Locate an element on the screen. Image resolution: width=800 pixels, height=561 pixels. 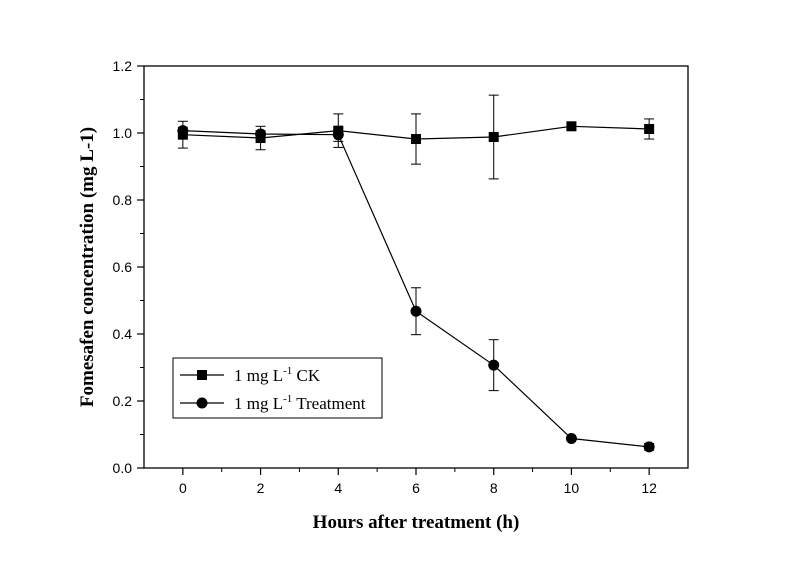
legend: 1 mg L-1 CK 1 mg L-1 Treatment is located at coordinates (277, 388).